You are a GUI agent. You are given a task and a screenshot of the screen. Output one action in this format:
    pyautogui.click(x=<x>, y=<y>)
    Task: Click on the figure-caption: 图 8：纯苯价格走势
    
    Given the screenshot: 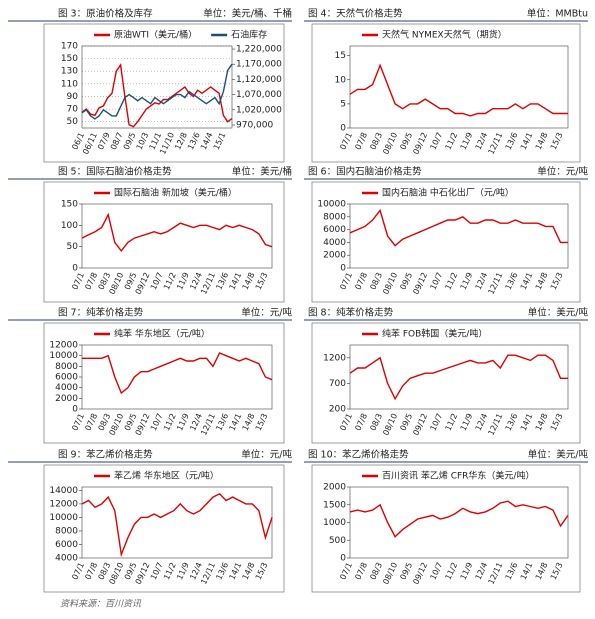 What is the action you would take?
    pyautogui.click(x=351, y=313)
    